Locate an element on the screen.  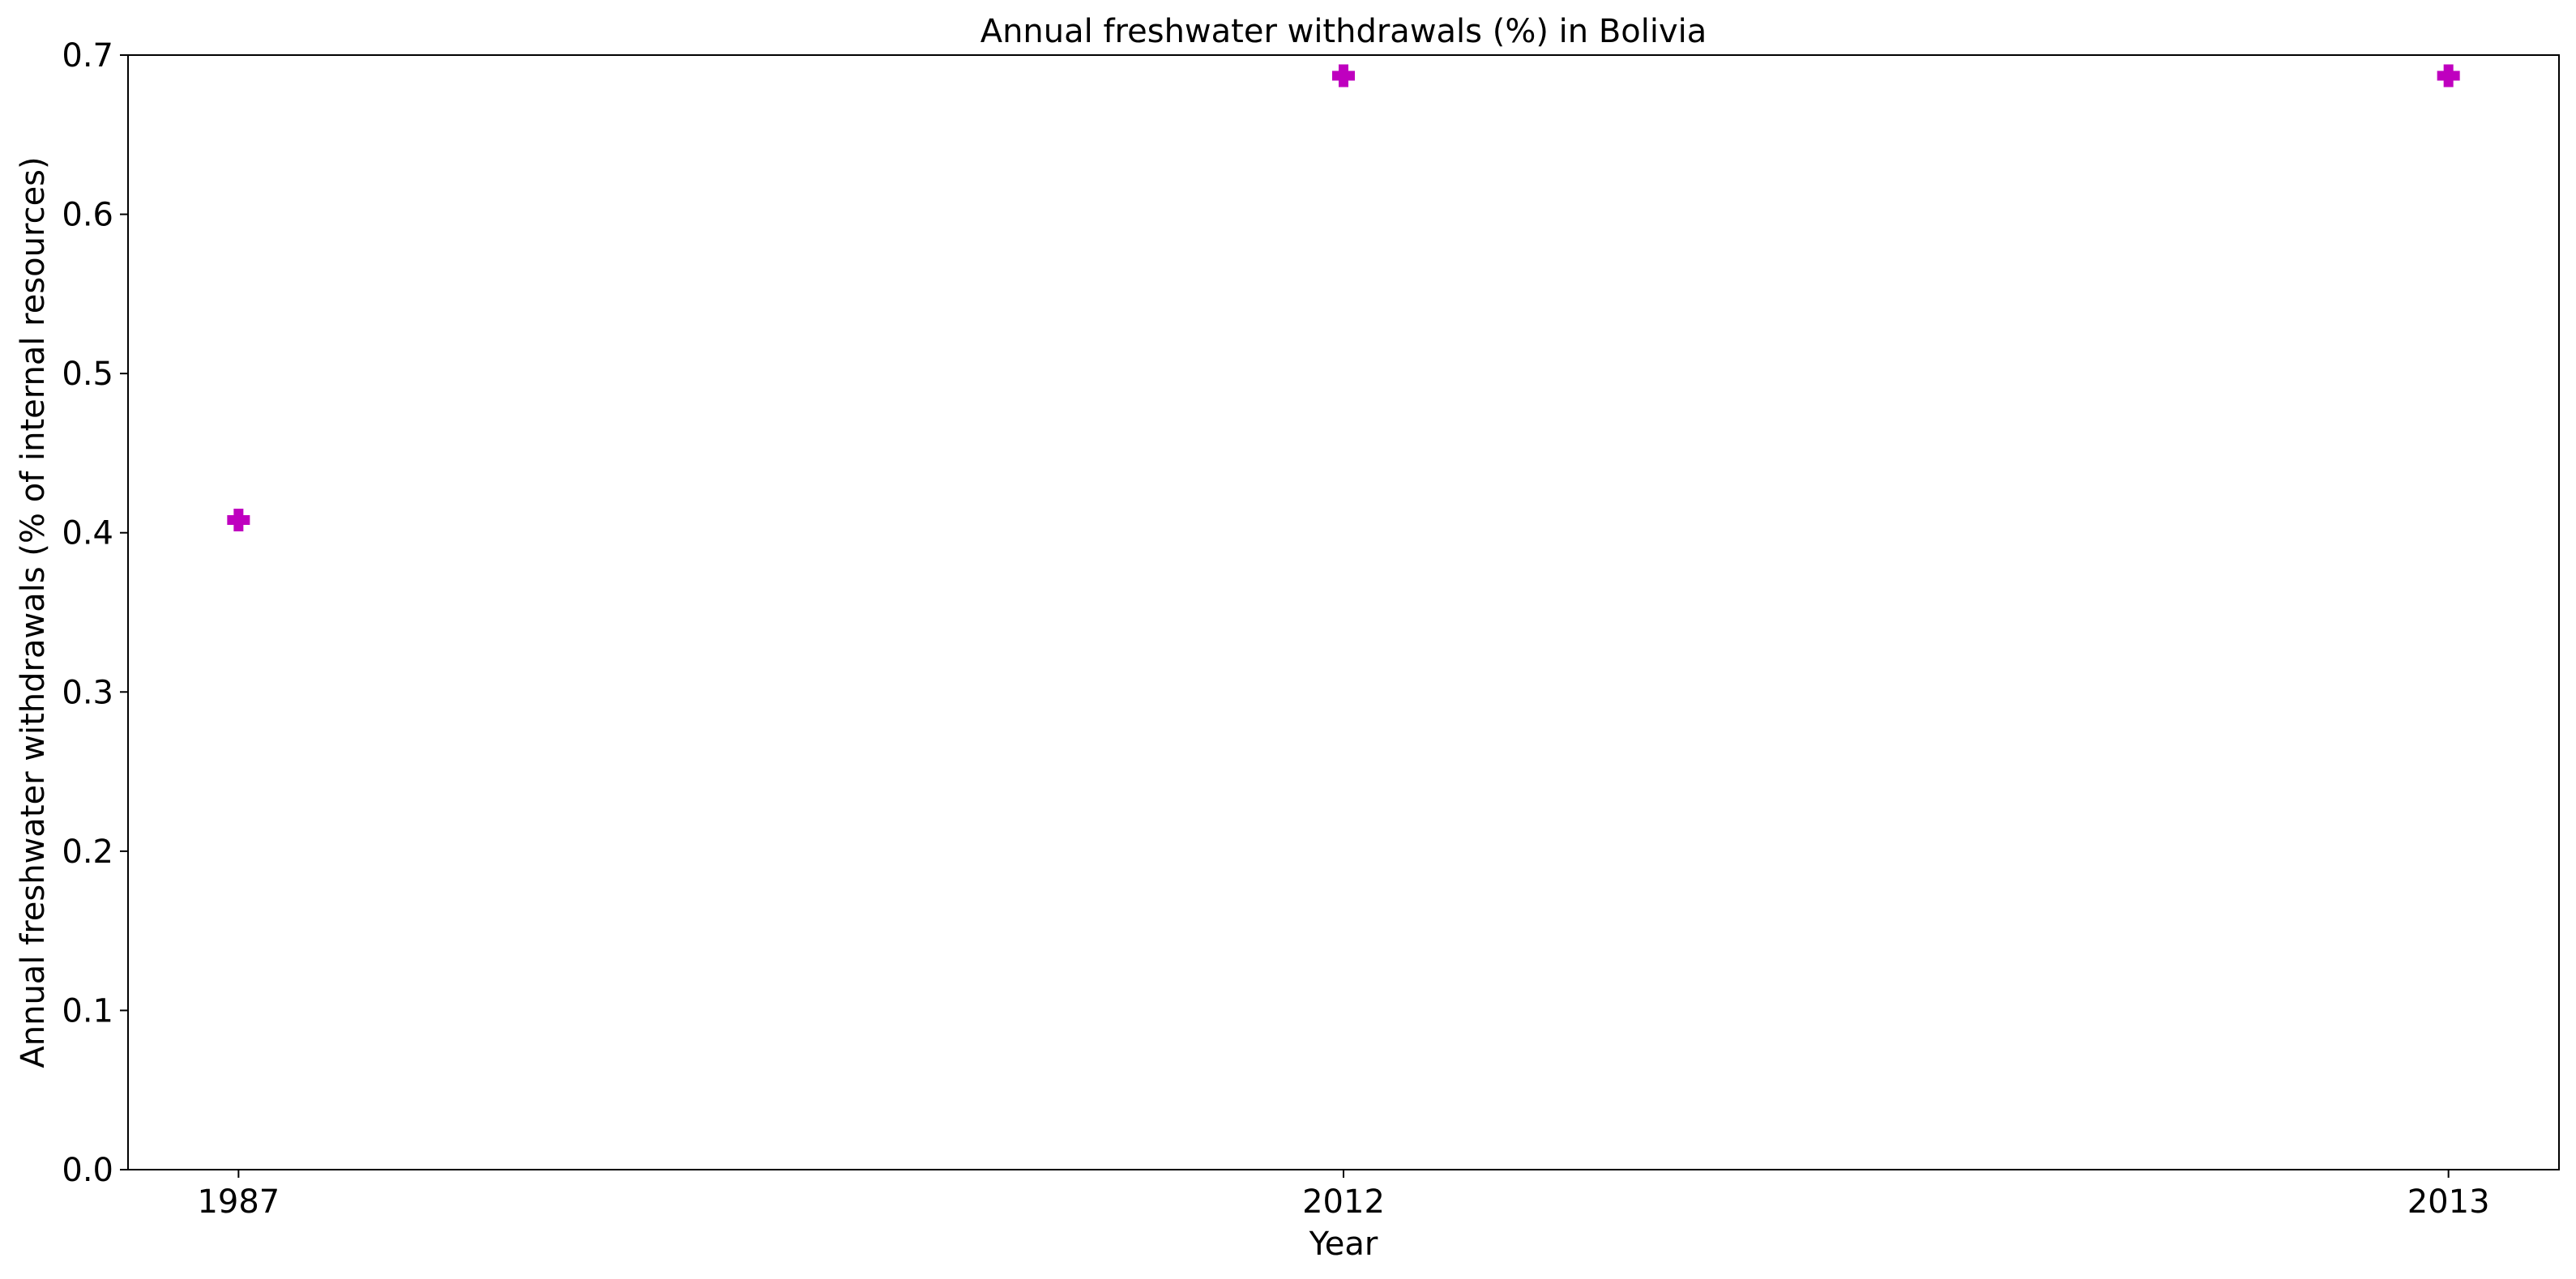
y-tick-label: 0.5 is located at coordinates (87, 374).